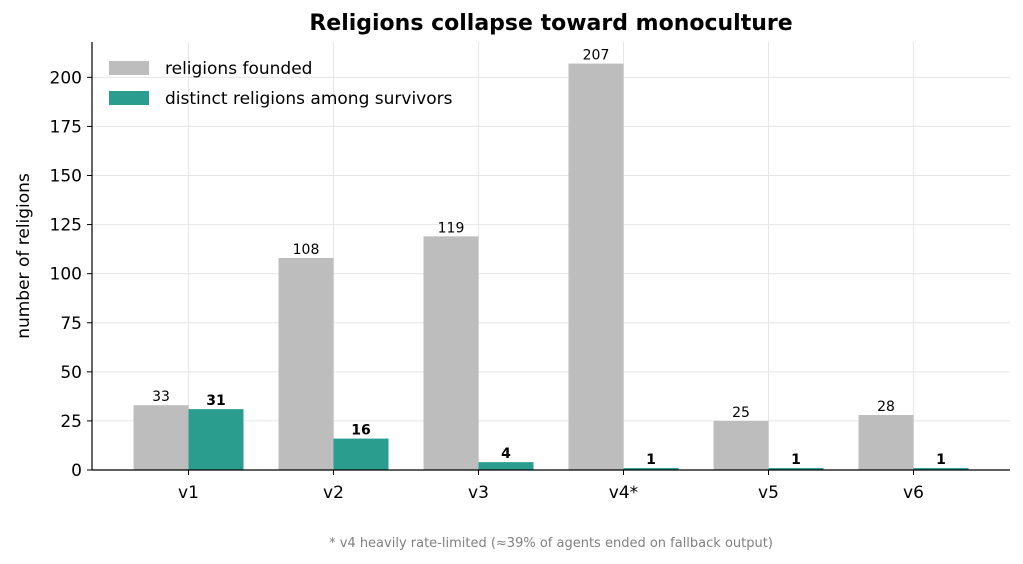 This screenshot has width=1023, height=564. I want to click on legend-label: religions founded, so click(238, 69).